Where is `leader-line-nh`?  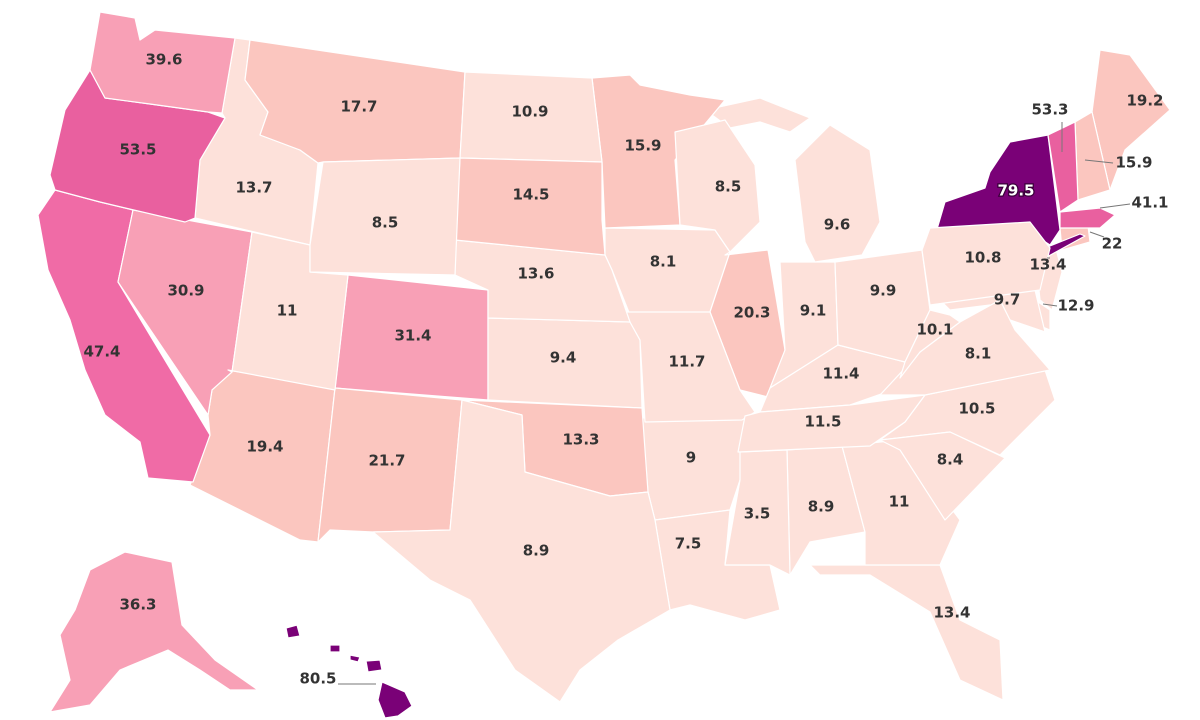 leader-line-nh is located at coordinates (1099, 161).